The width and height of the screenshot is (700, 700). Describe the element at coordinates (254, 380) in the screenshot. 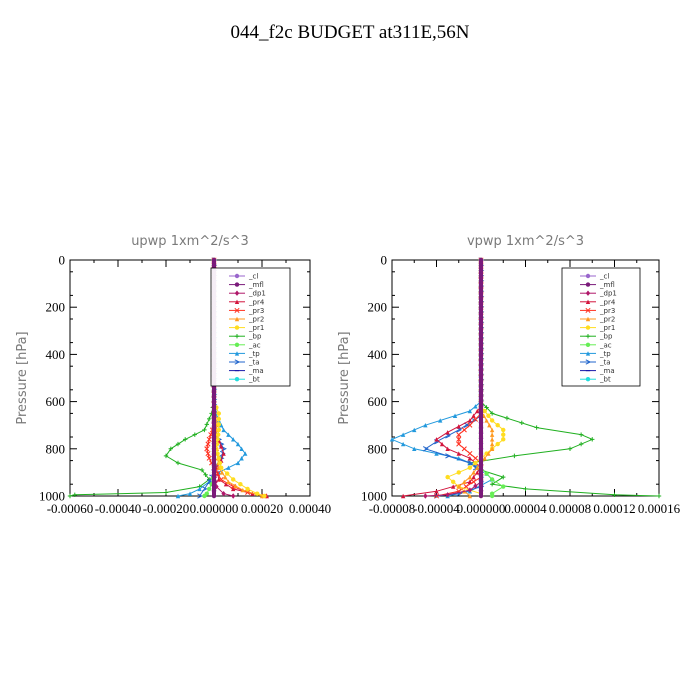

I see `legend-label: _bt` at that location.